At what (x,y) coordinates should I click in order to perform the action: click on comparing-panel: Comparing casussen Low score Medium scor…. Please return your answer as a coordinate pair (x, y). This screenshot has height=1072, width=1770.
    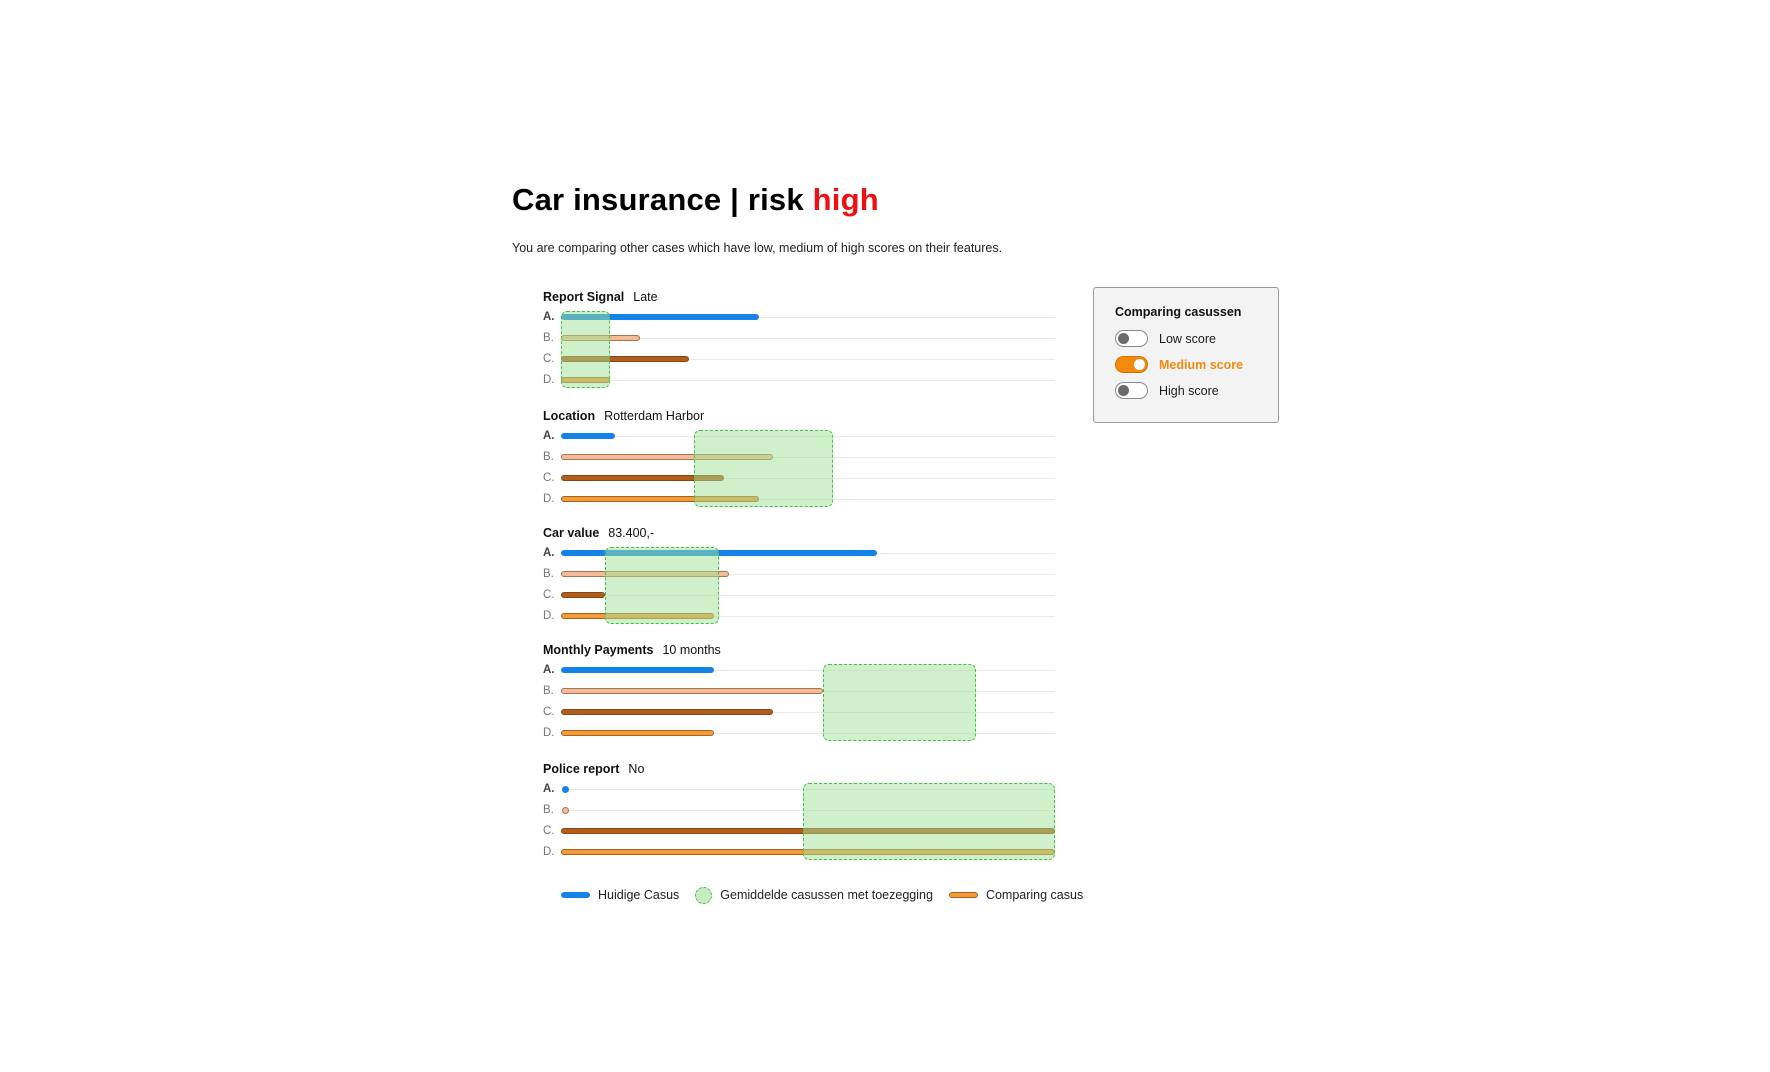
    Looking at the image, I should click on (1186, 355).